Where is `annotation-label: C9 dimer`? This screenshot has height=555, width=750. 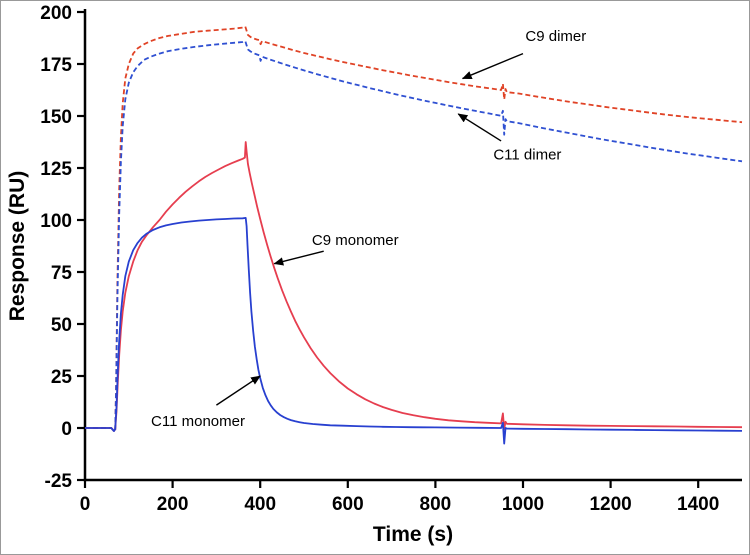 annotation-label: C9 dimer is located at coordinates (555, 36).